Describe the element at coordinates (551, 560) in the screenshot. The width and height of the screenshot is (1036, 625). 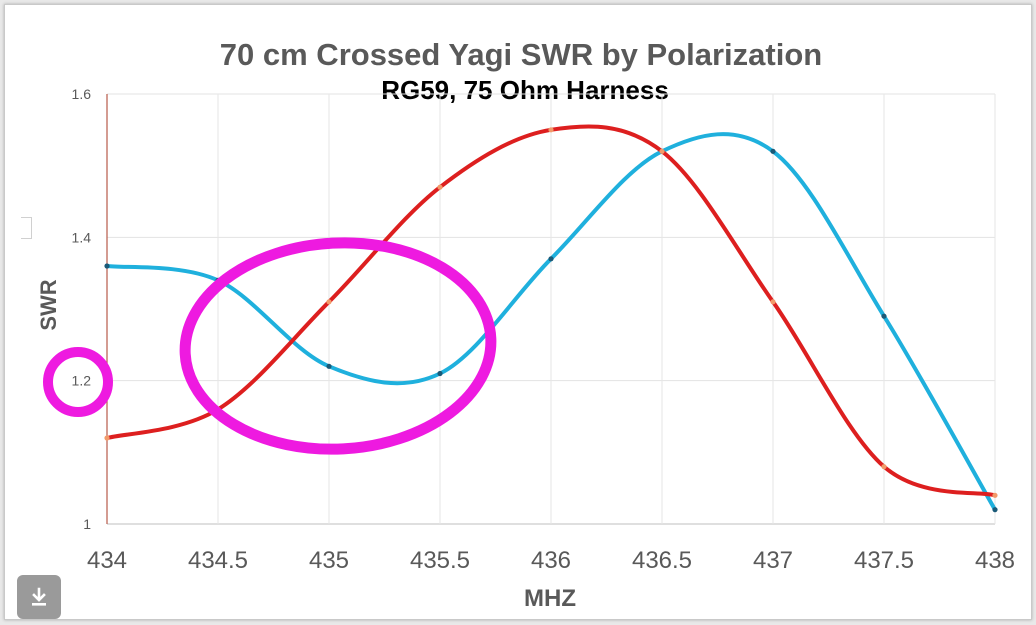
I see `x-tick-label: 436` at that location.